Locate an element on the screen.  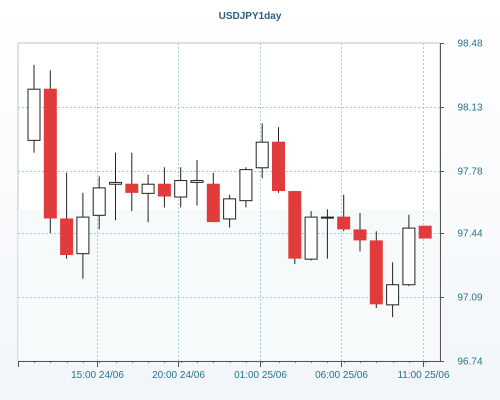
y-tick-label: 97.78 is located at coordinates (469, 172).